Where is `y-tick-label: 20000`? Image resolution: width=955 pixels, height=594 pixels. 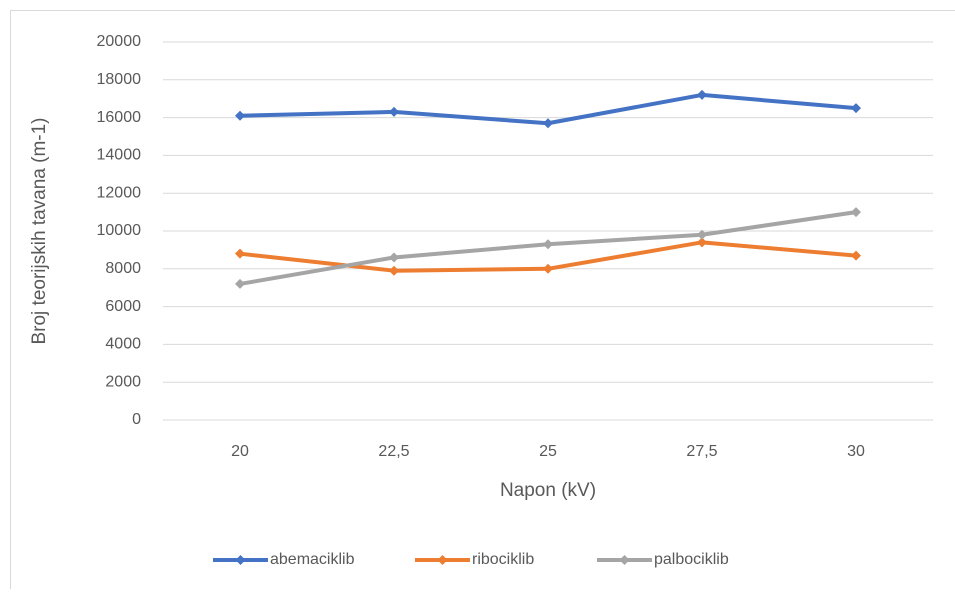 y-tick-label: 20000 is located at coordinates (119, 41).